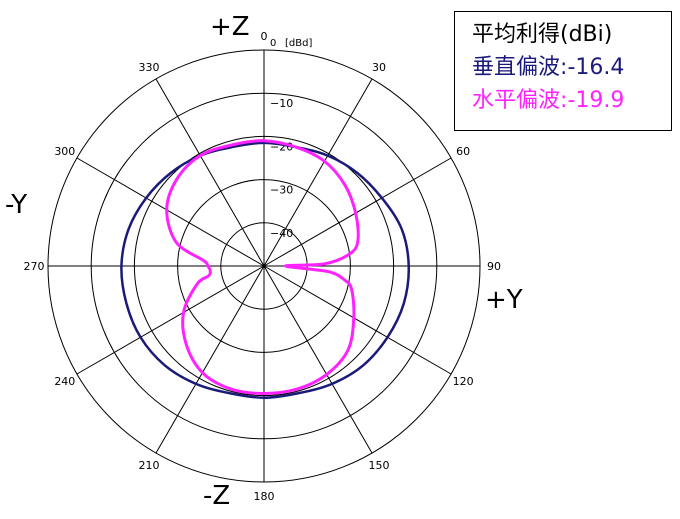 The image size is (680, 519). Describe the element at coordinates (516, 100) in the screenshot. I see `legend-item-horizontal-name: 水平偏波` at that location.